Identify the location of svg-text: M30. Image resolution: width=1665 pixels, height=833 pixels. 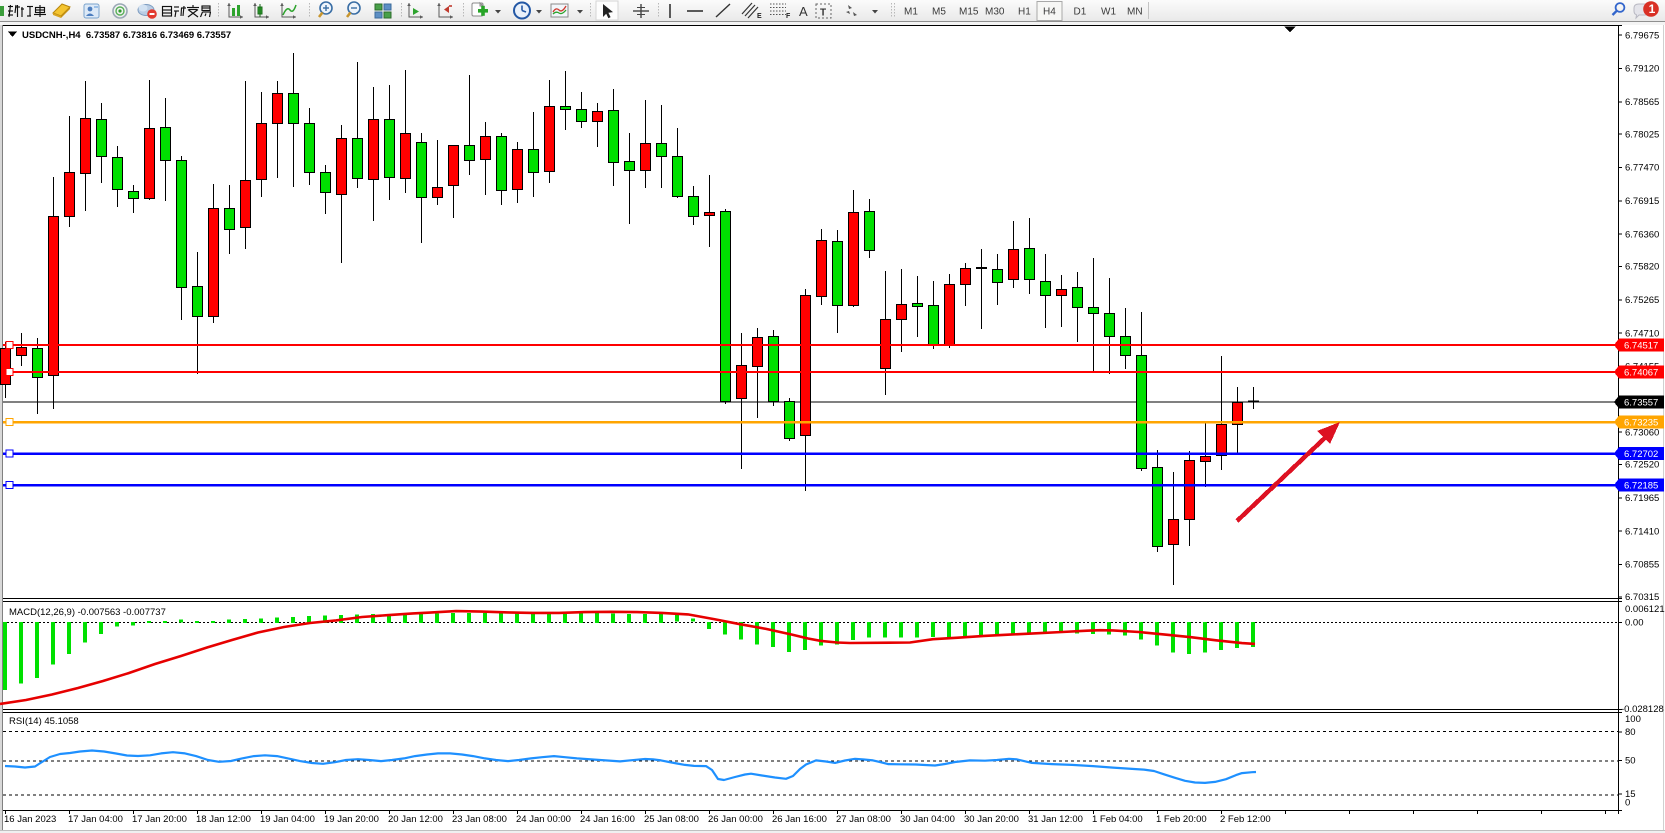
(995, 12).